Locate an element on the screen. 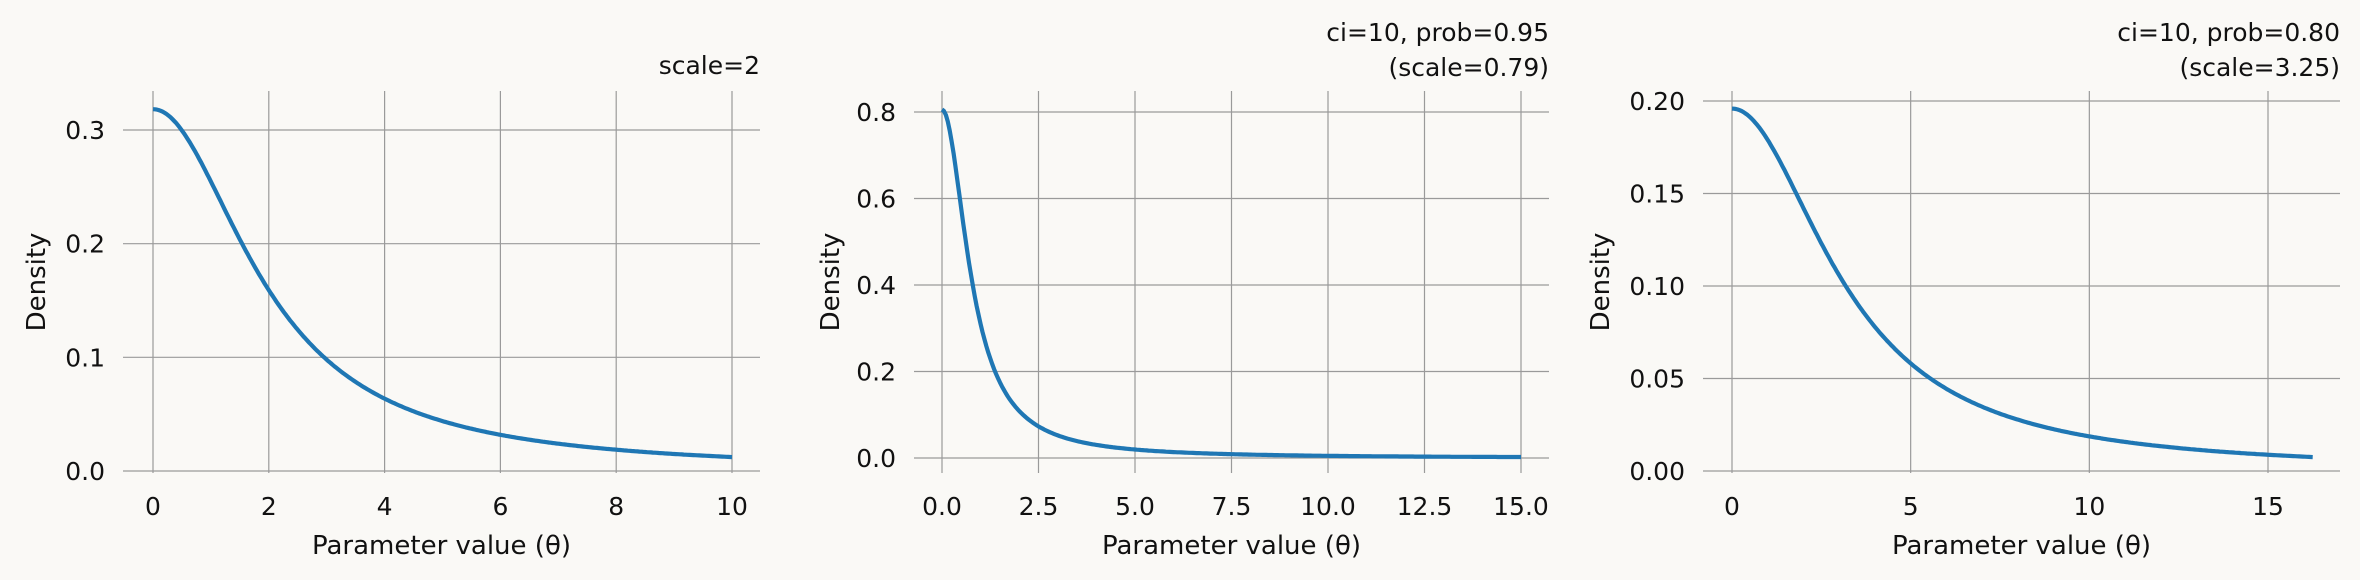  x-tick-label: 5 is located at coordinates (1911, 506).